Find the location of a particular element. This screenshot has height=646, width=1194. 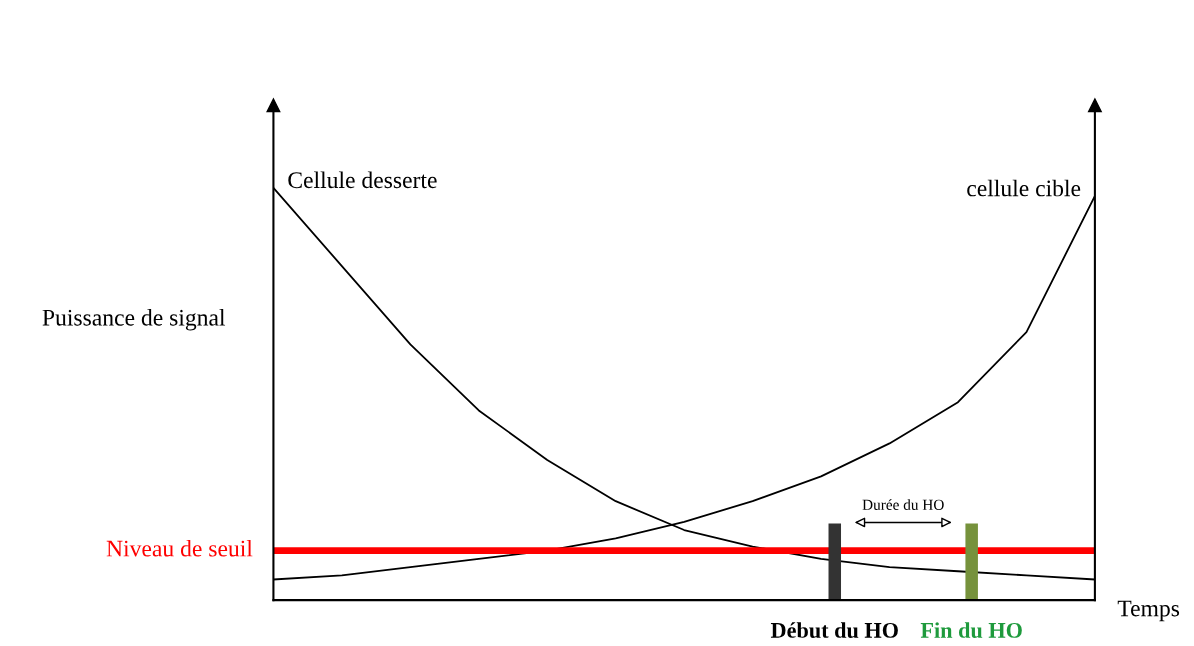

y-axis-title: Puissance de signal is located at coordinates (134, 320).